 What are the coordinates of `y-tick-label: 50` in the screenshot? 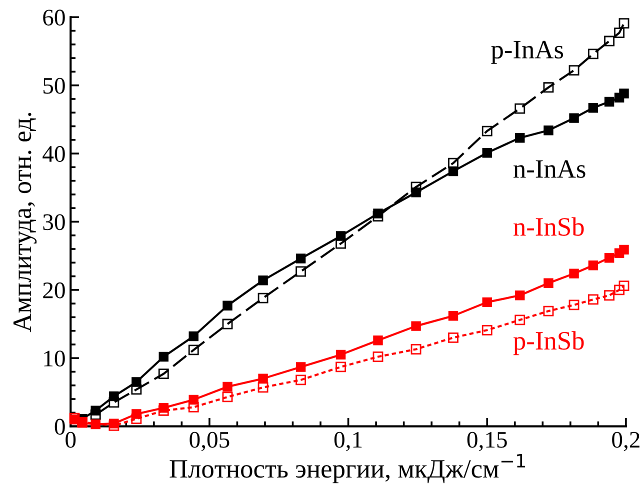 It's located at (54, 86).